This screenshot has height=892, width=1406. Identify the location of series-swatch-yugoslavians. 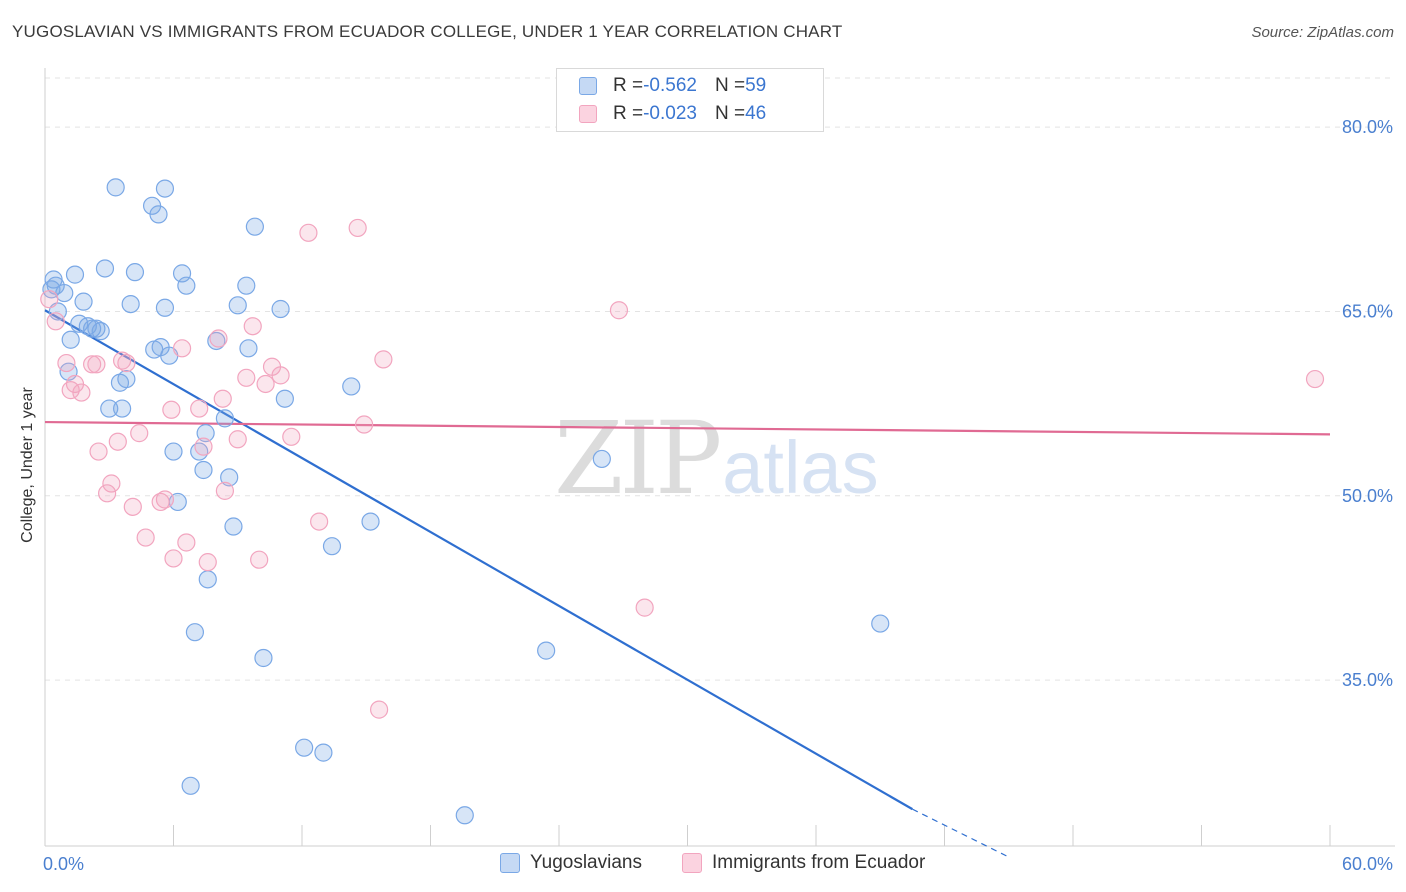
(510, 863).